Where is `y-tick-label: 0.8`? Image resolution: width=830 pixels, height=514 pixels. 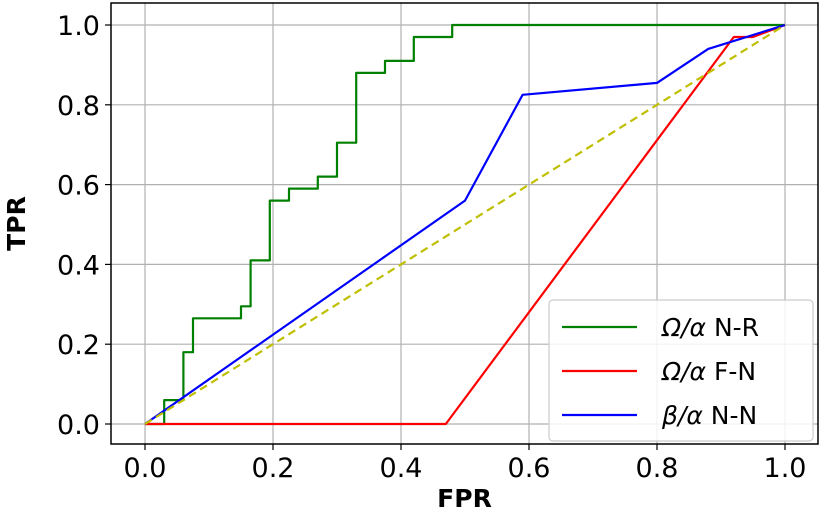
y-tick-label: 0.8 is located at coordinates (78, 106).